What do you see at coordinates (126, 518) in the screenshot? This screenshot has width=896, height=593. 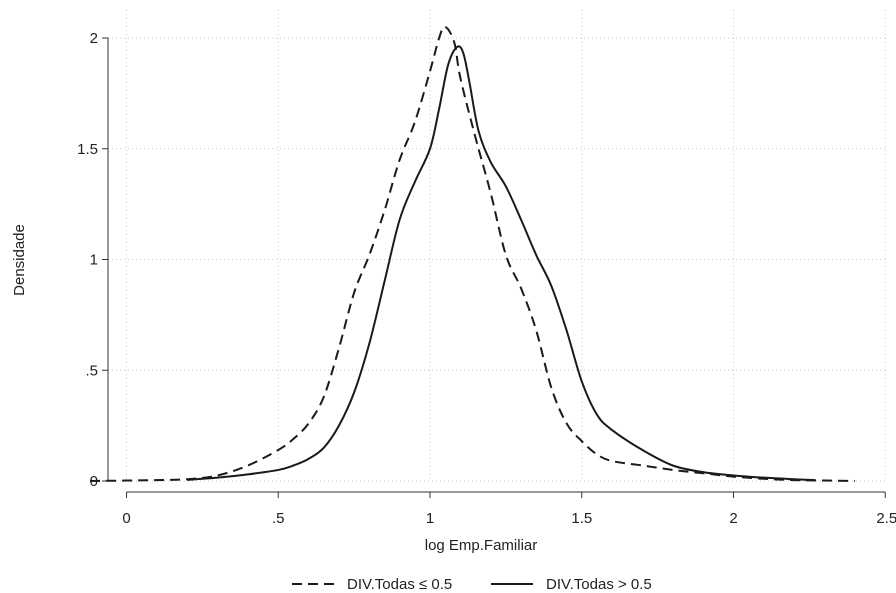 I see `x-tick-label-0: 0` at bounding box center [126, 518].